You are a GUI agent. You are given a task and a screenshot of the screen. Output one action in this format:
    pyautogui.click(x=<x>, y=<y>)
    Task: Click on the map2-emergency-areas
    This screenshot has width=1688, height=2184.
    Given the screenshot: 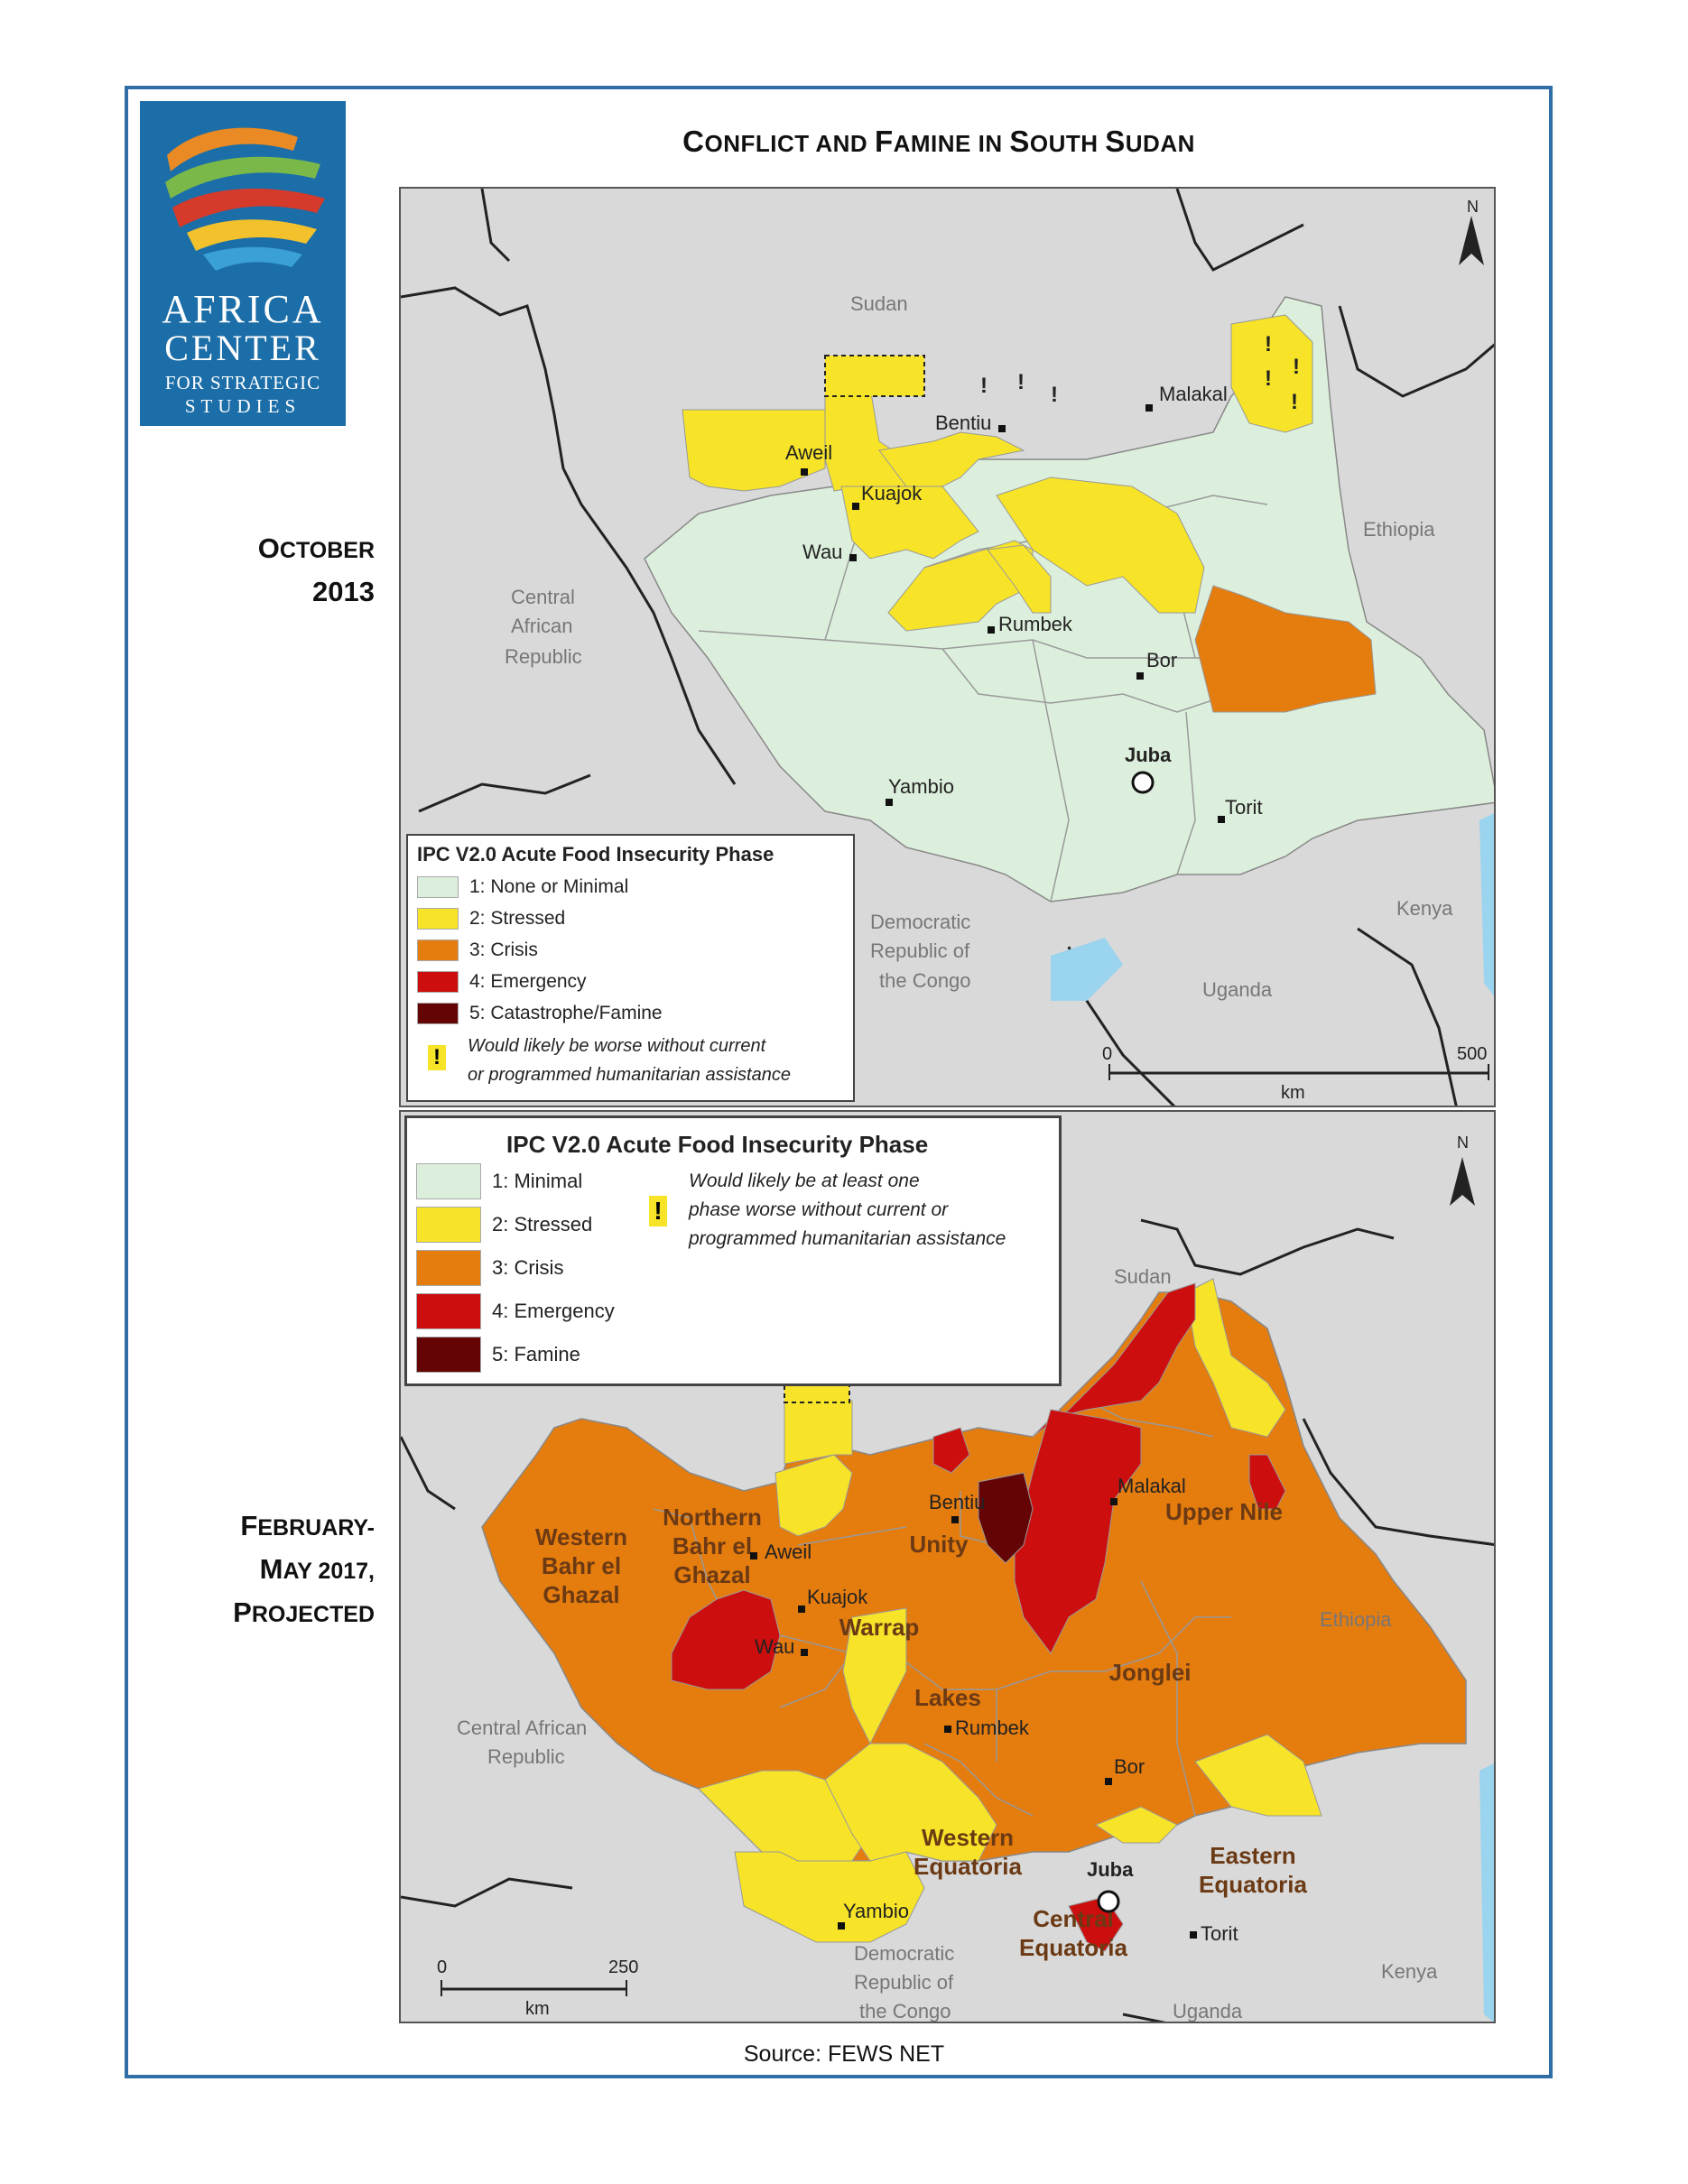 What is the action you would take?
    pyautogui.click(x=979, y=1617)
    